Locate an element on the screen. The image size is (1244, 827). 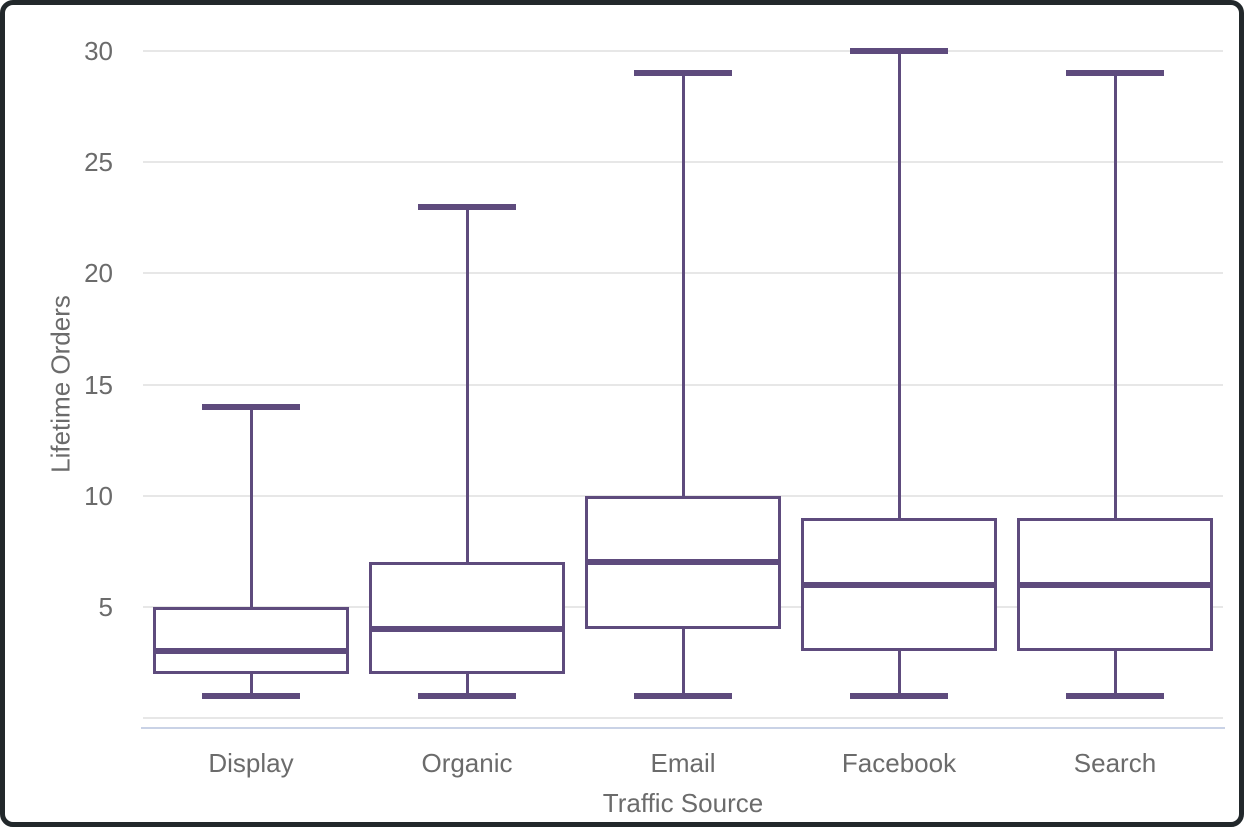
y-axis-tick-label: 20 is located at coordinates (98, 273).